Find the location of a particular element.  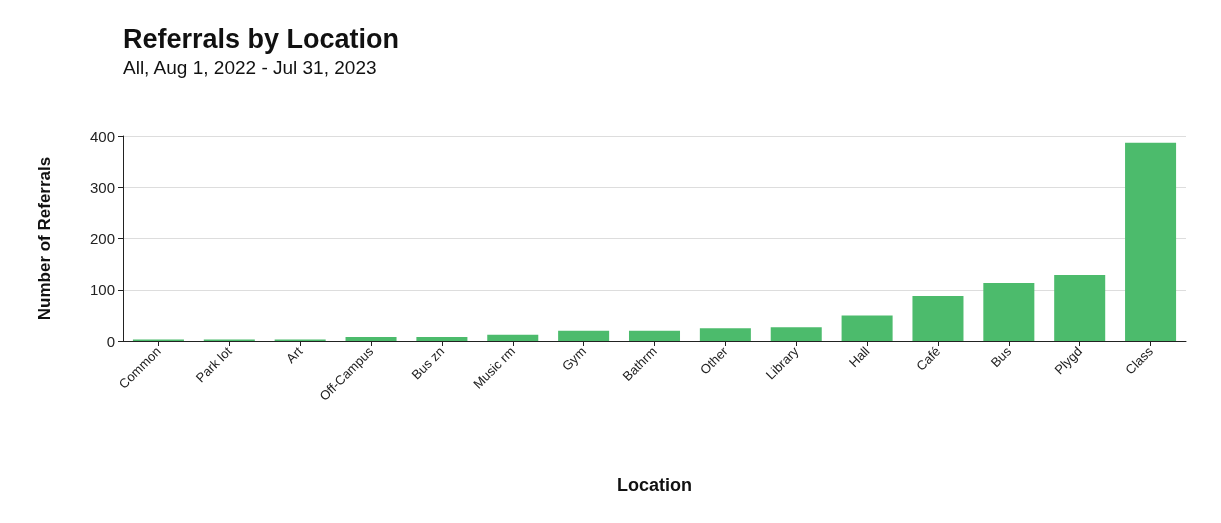

chart-title: Referrals by Location is located at coordinates (261, 38).